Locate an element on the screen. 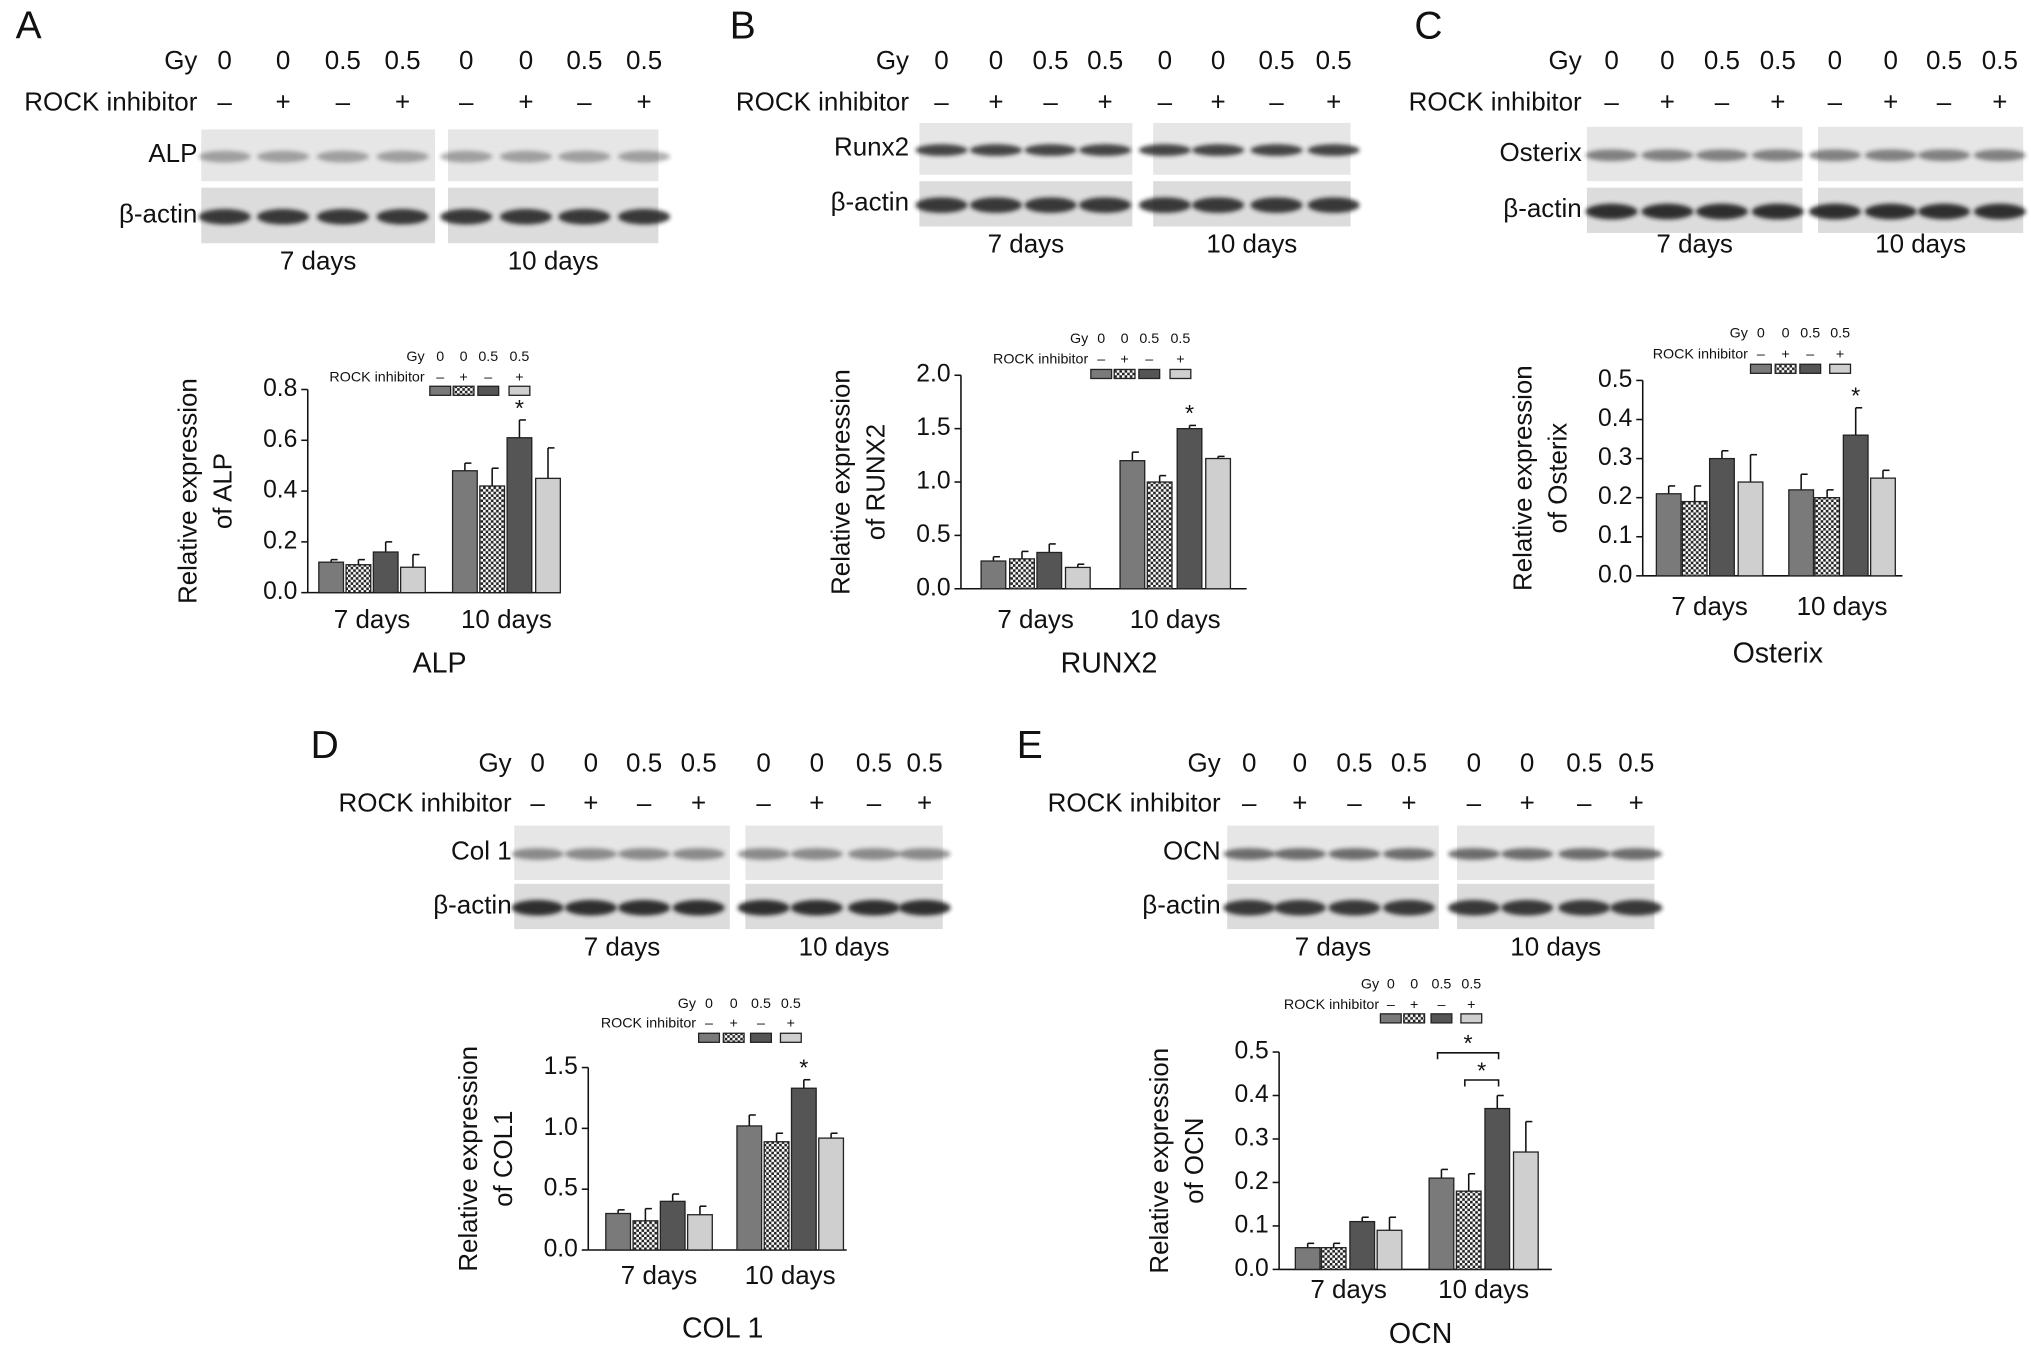  y-tick-label: 0.8 is located at coordinates (280, 388).